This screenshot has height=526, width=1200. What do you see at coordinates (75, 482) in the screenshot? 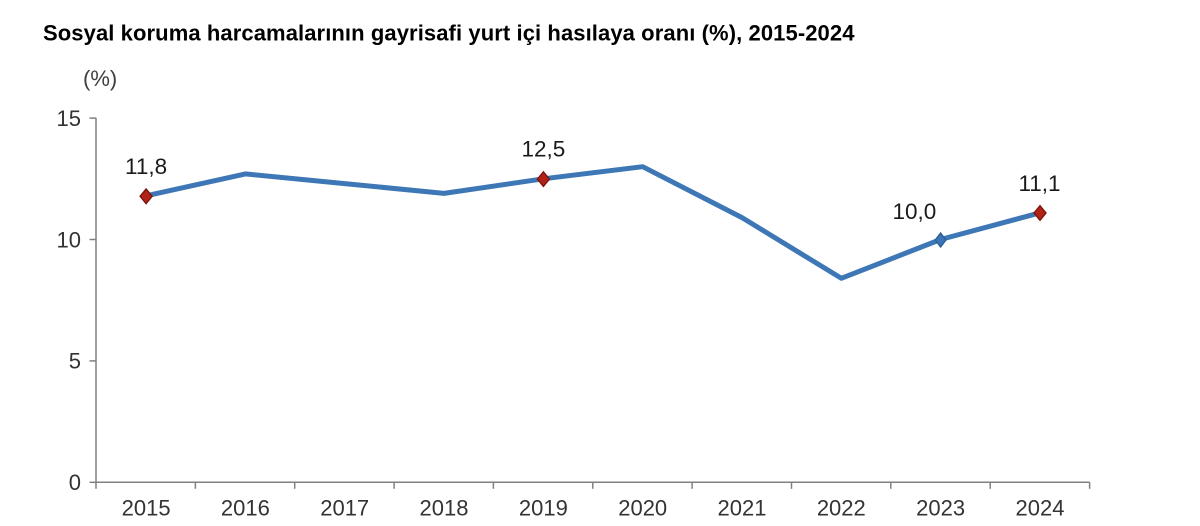
I see `svg-text: 0` at bounding box center [75, 482].